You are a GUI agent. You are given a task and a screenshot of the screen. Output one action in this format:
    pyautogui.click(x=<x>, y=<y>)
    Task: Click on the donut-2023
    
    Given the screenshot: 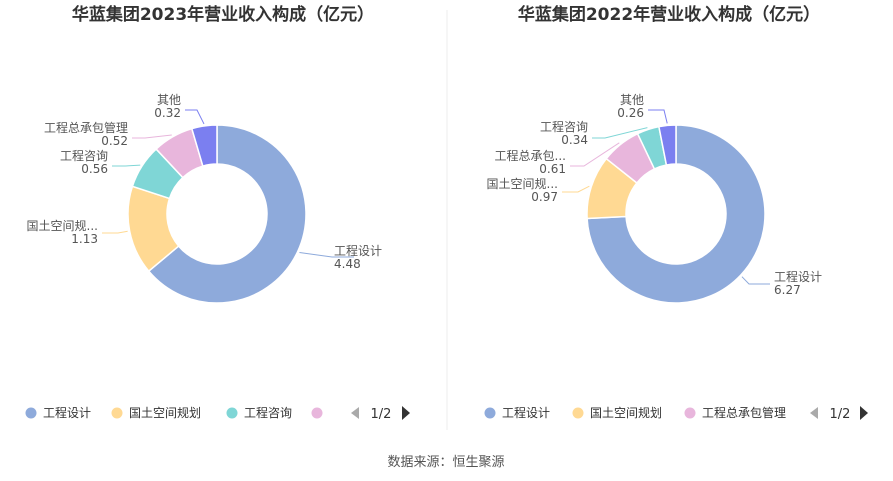 What is the action you would take?
    pyautogui.click(x=217, y=214)
    